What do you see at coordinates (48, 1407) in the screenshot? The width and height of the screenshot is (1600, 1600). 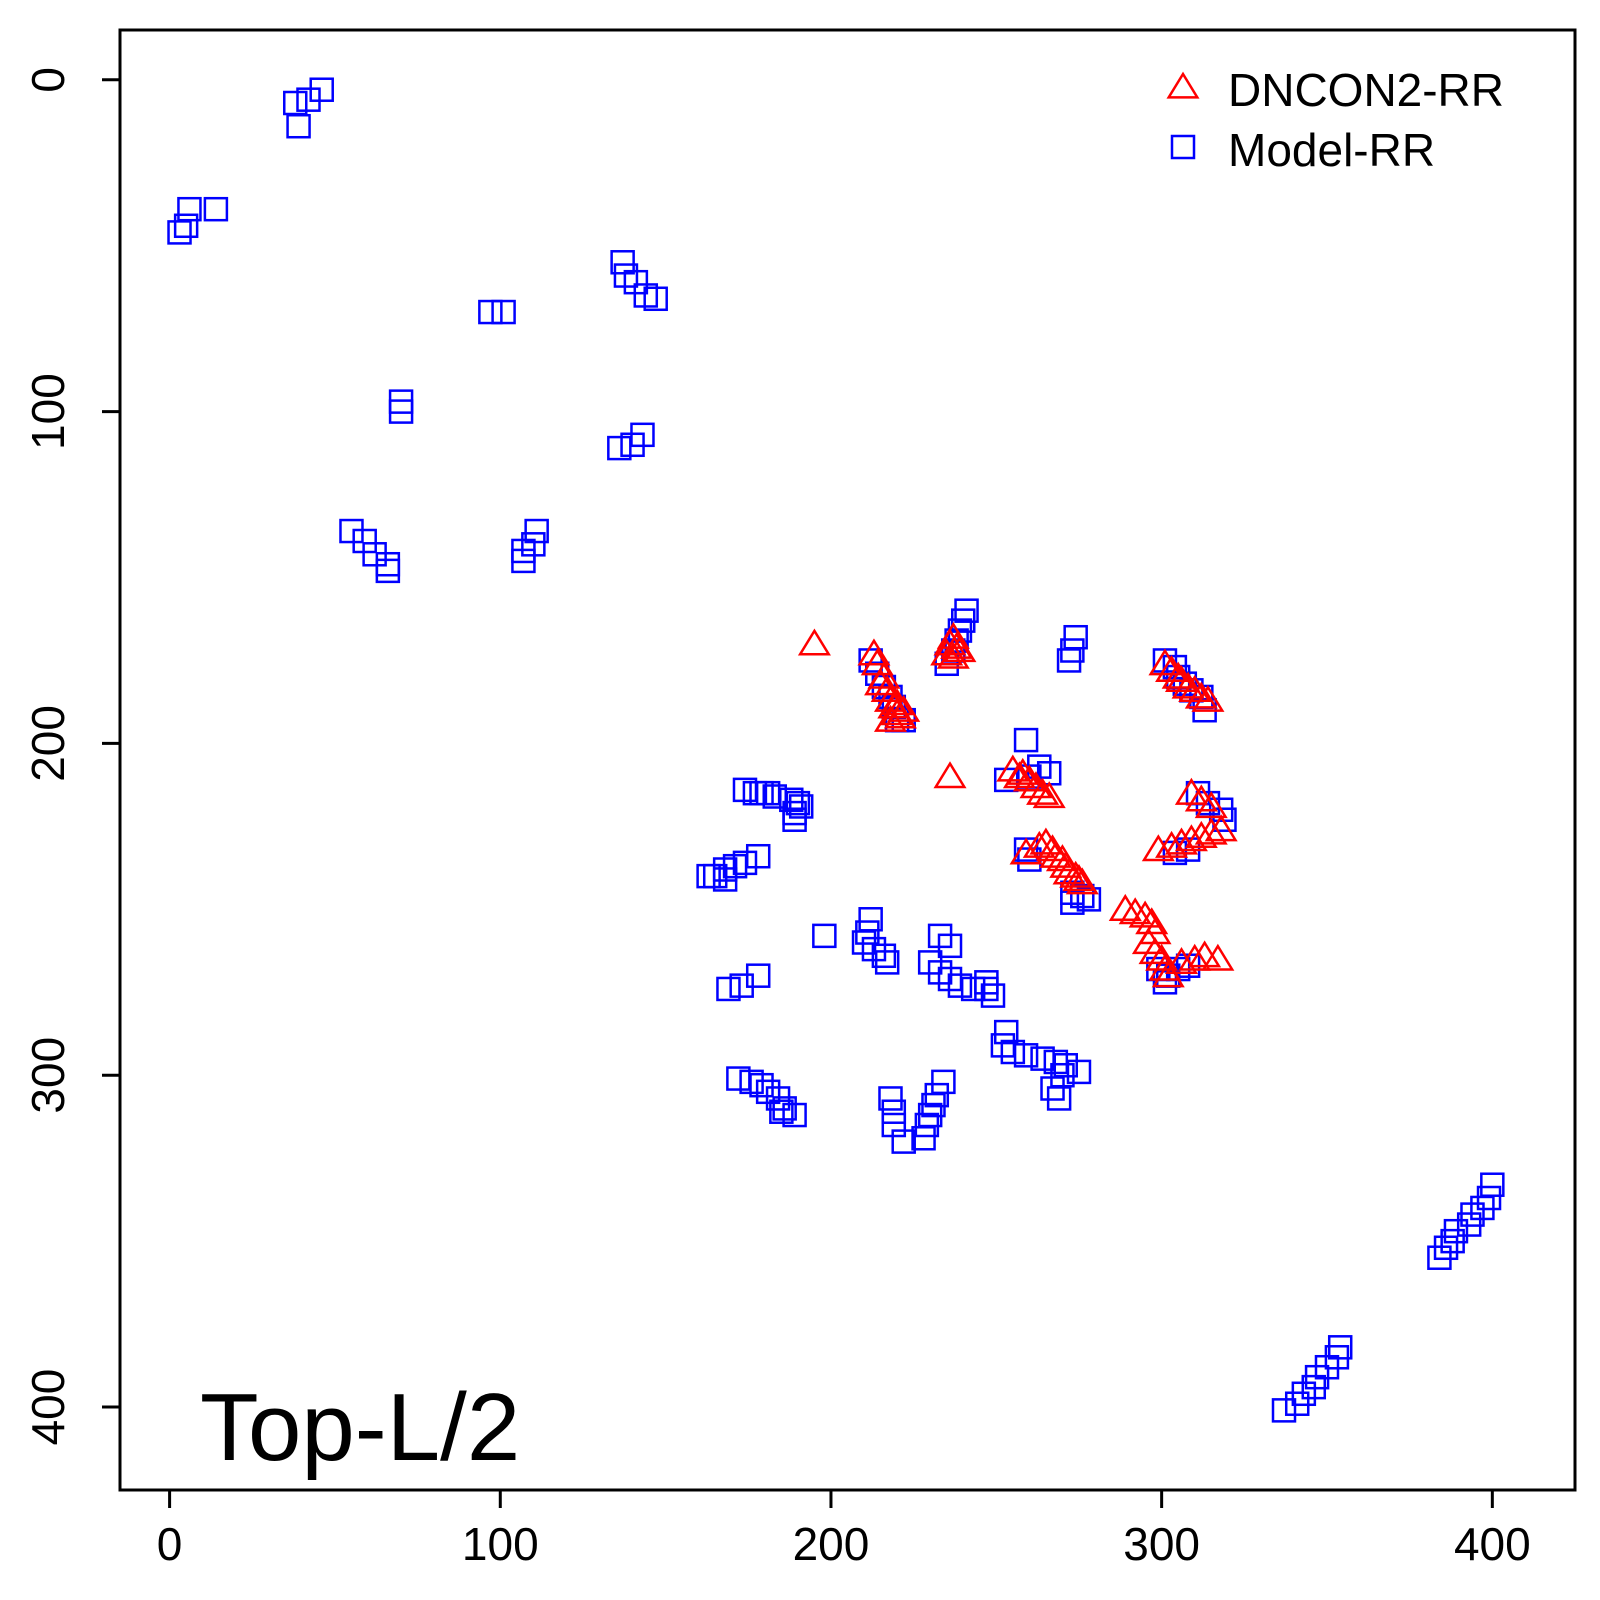 I see `y-tick-label: 400` at bounding box center [48, 1407].